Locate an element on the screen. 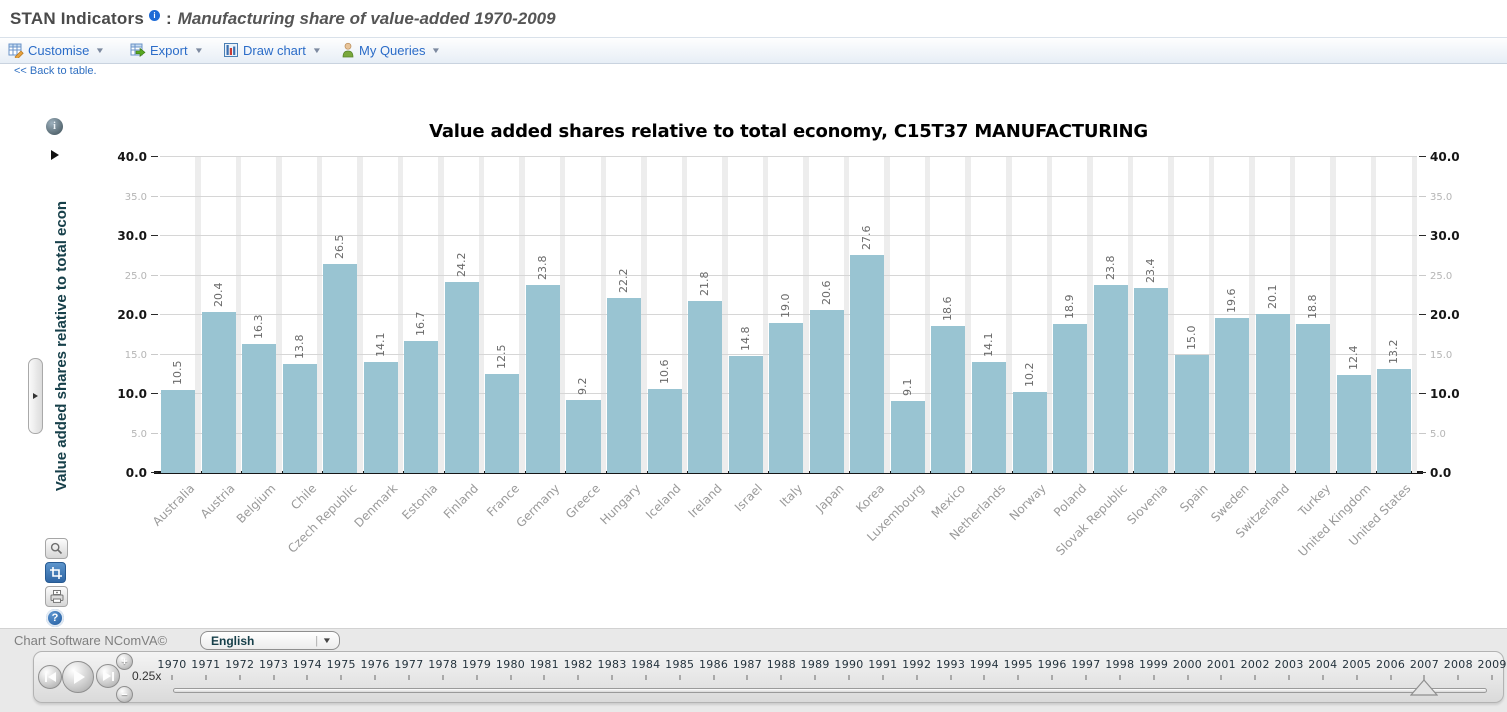 This screenshot has width=1507, height=712. bar-japan is located at coordinates (826, 391).